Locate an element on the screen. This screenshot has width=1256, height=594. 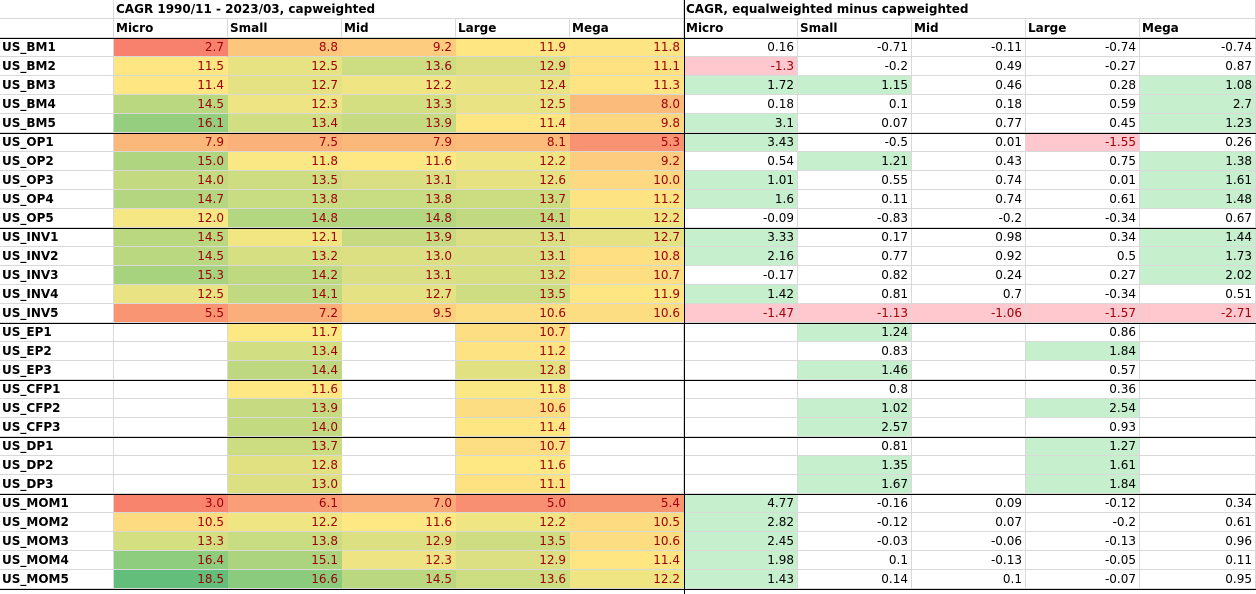
row-label: US_INV1 is located at coordinates (57, 237).